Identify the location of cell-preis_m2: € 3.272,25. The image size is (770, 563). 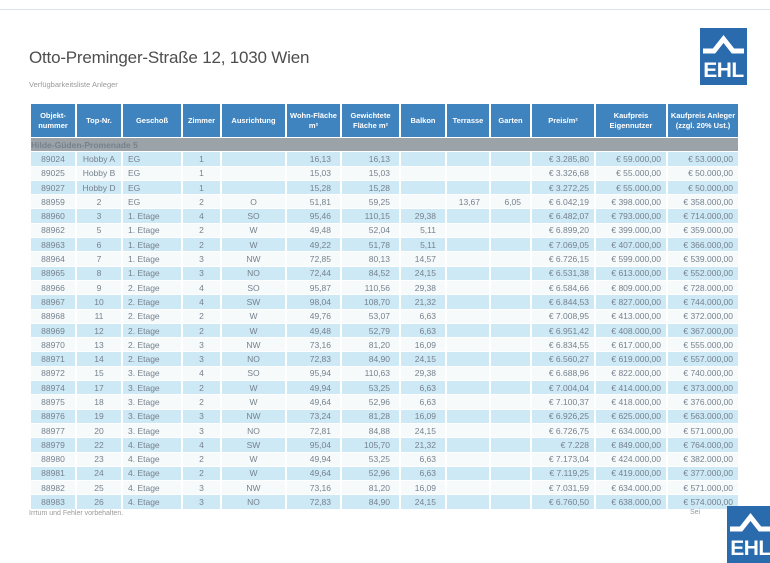
(563, 187).